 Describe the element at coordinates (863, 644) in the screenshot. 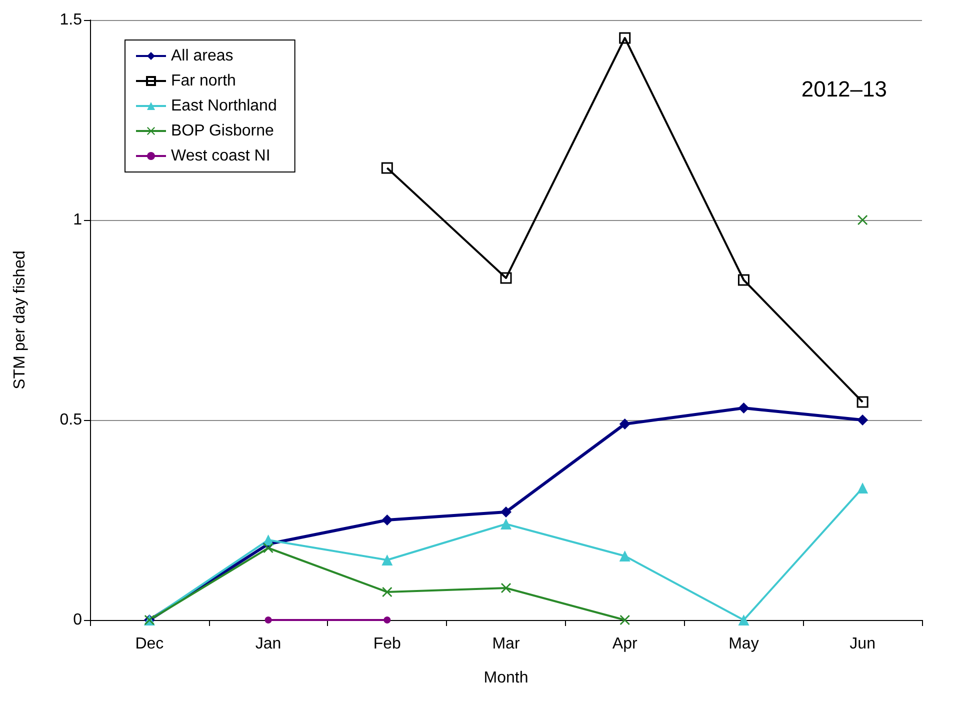

I see `x-tick-label: Jun` at that location.